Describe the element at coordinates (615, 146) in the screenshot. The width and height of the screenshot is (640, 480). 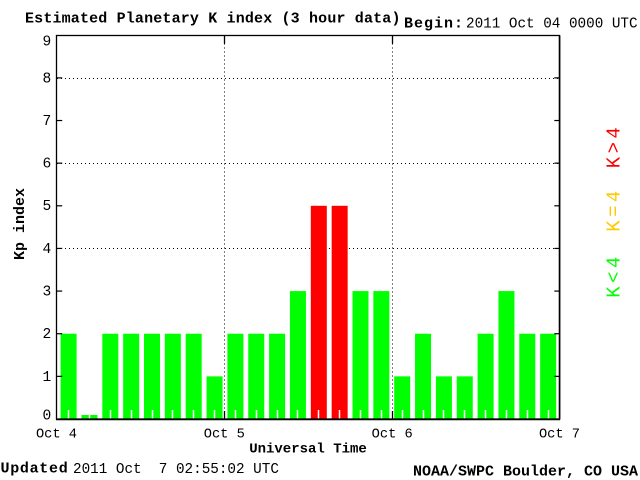
I see `svg-text: K>4` at that location.